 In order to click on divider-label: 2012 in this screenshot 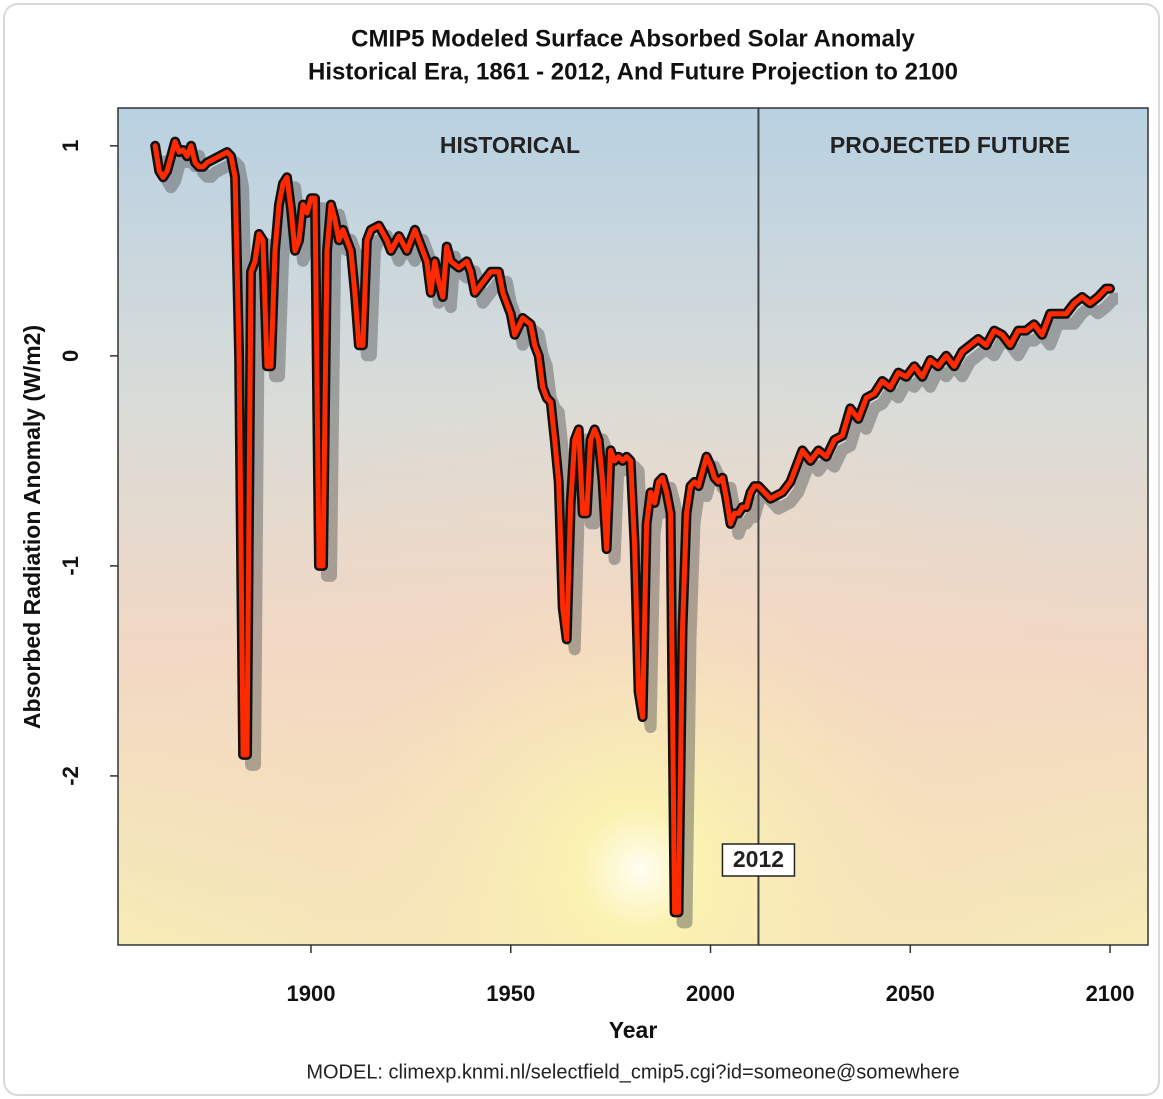, I will do `click(758, 859)`.